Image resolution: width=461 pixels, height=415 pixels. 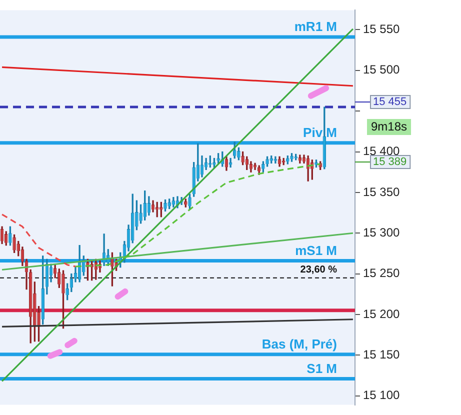 What do you see at coordinates (381, 232) in the screenshot?
I see `y-tick-label: 15 300` at bounding box center [381, 232].